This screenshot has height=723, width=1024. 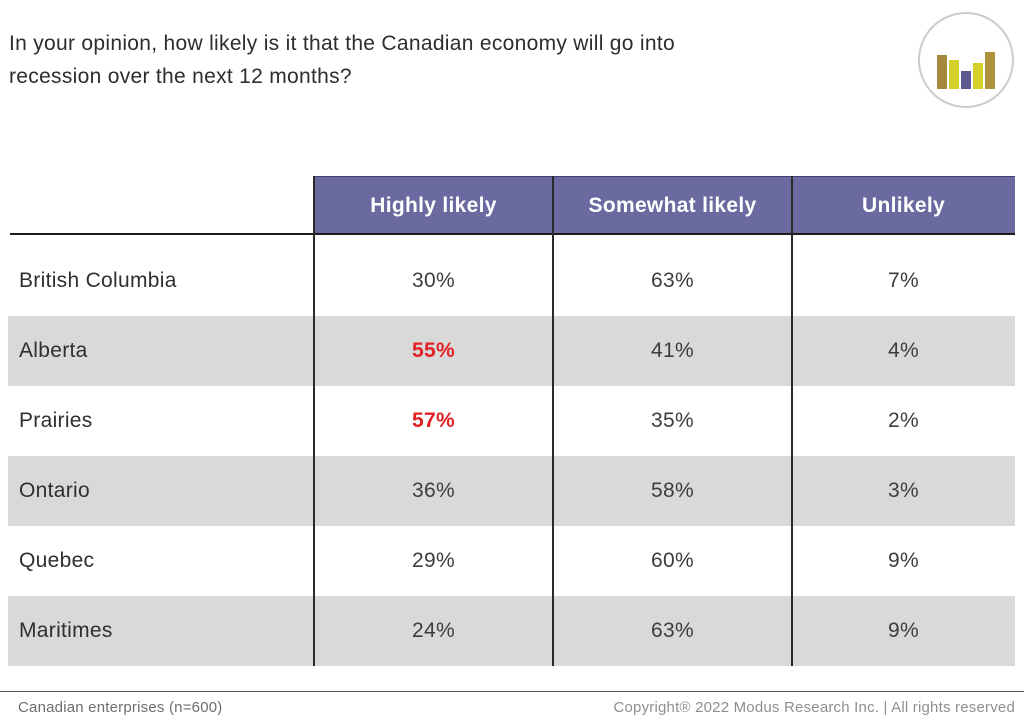 I want to click on cell-value: 58%, so click(x=672, y=491).